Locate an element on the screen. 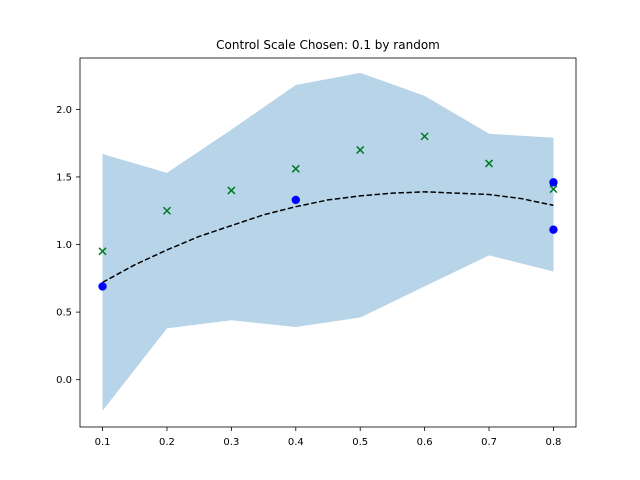  mean-line is located at coordinates (328, 237).